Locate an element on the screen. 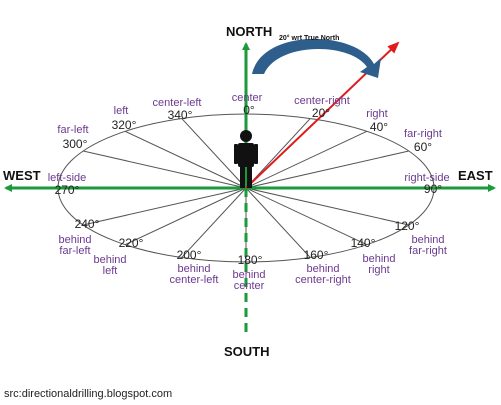  east-label: EAST is located at coordinates (475, 175).